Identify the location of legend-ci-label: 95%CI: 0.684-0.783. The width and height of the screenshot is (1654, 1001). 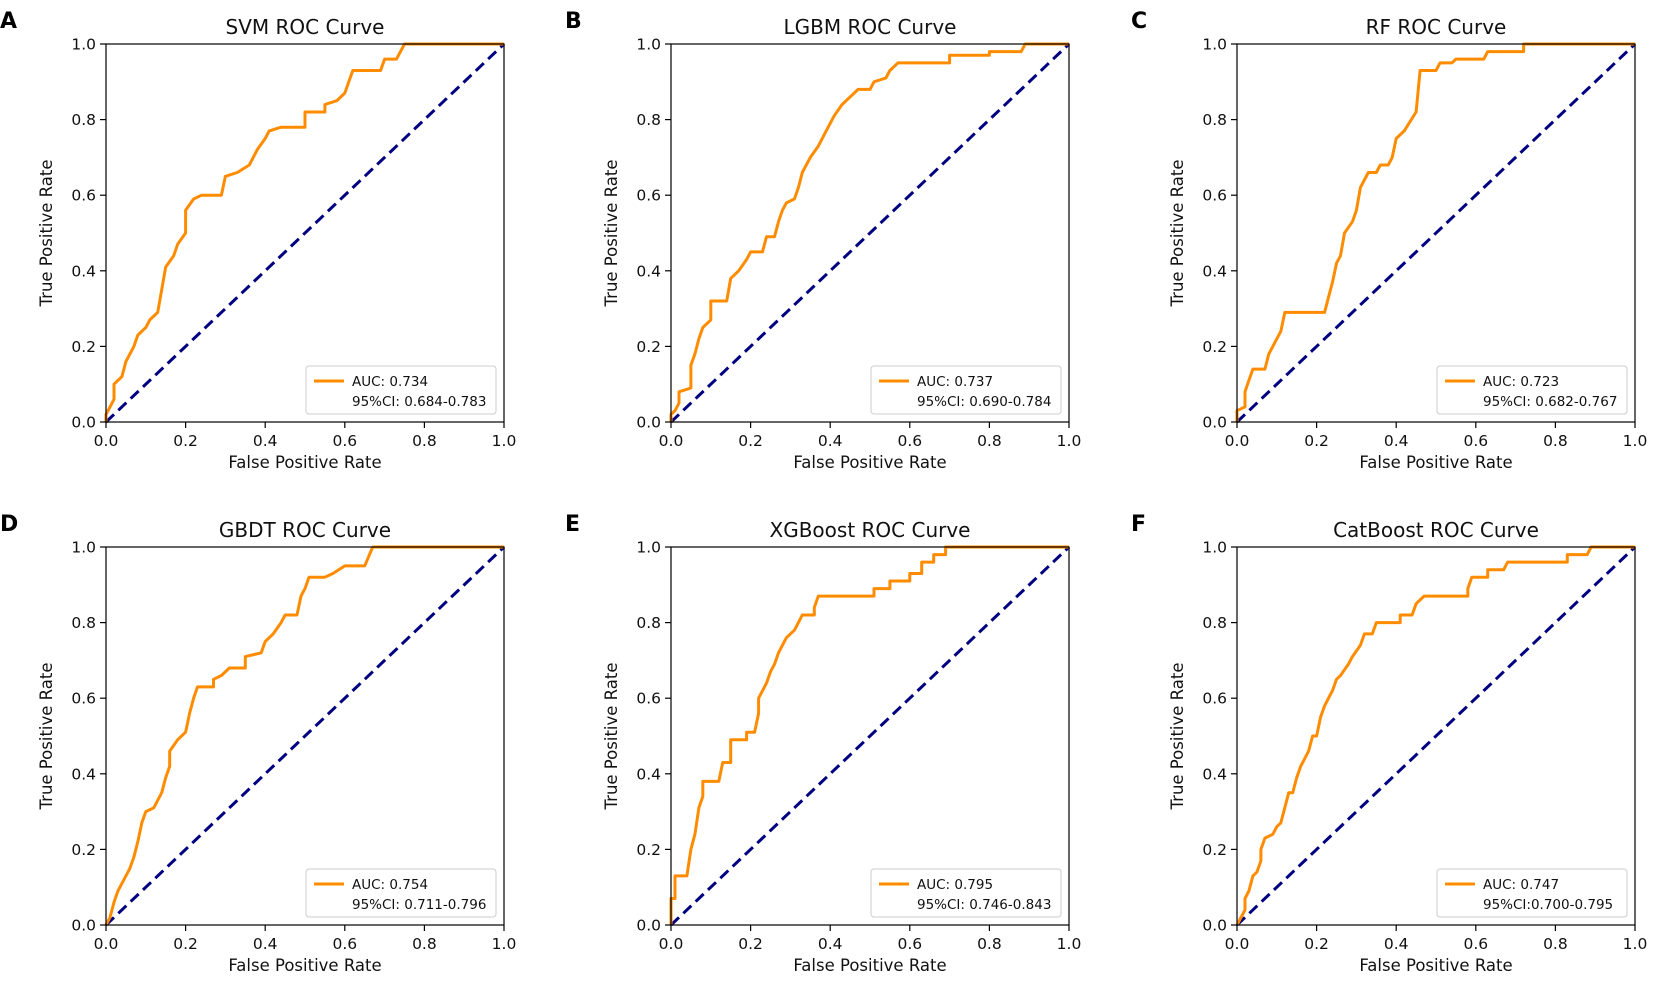
(419, 402).